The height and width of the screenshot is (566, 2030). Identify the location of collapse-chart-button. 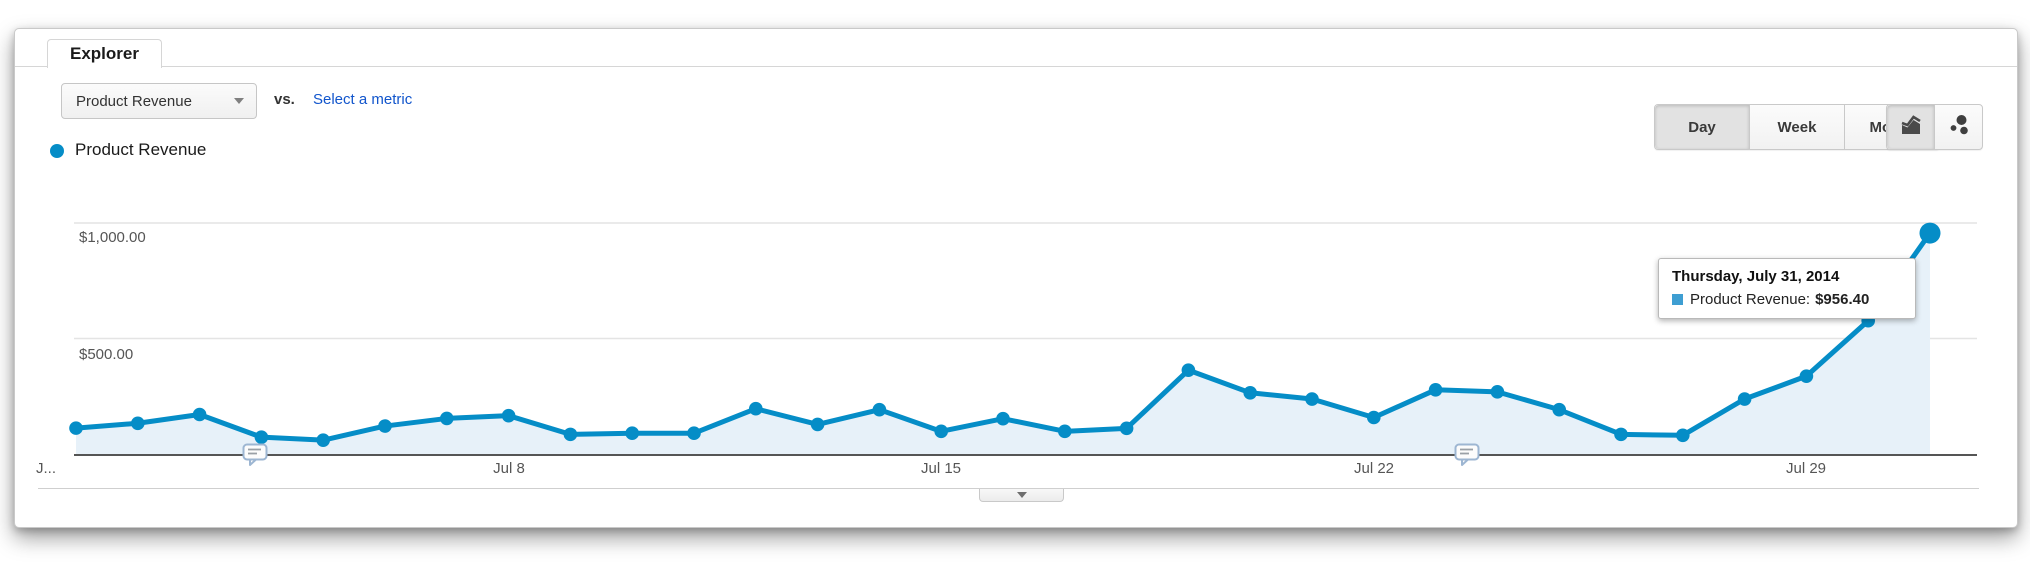
(1021, 495).